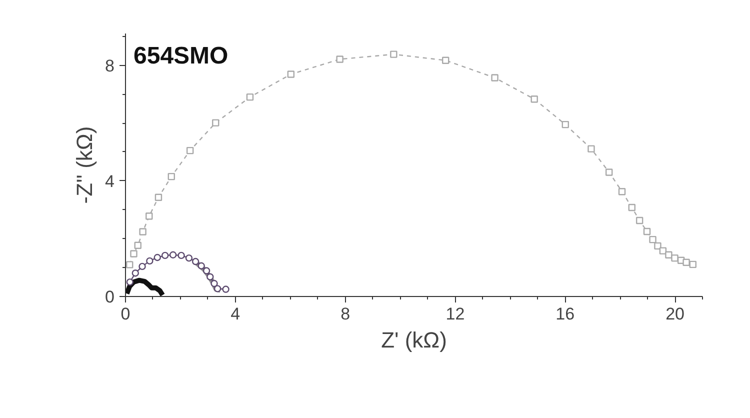 This screenshot has height=418, width=750. I want to click on x-tick-label: 20, so click(675, 314).